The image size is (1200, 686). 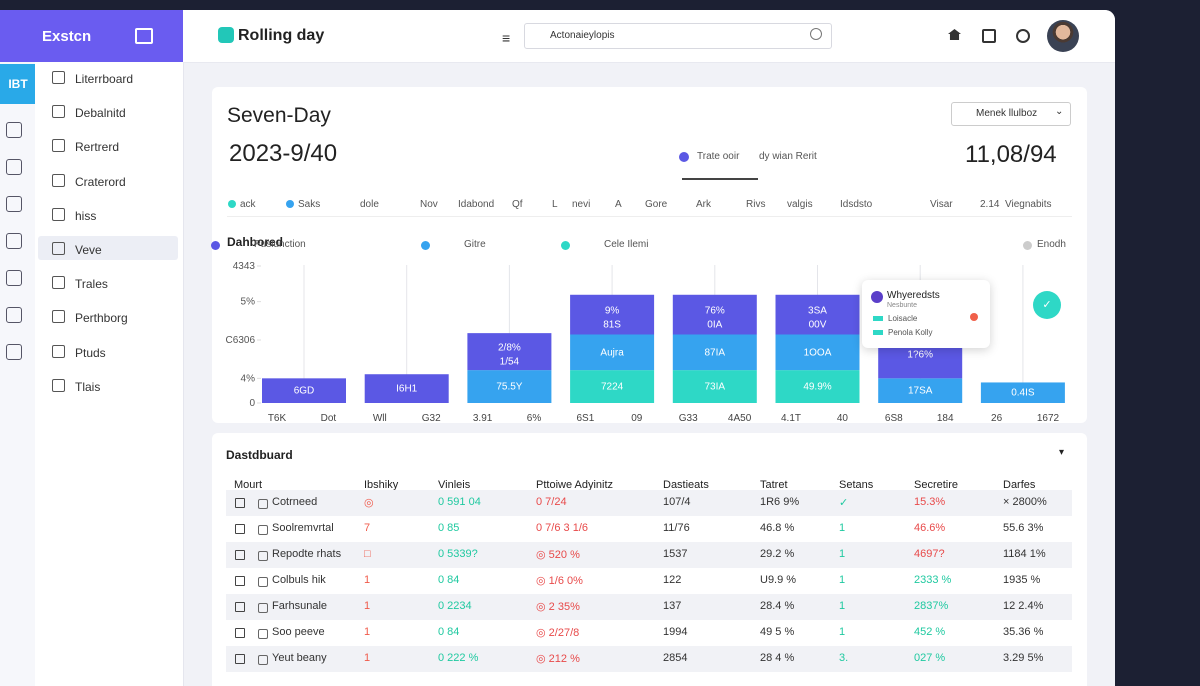 I want to click on filter-item: Rivs, so click(x=756, y=204).